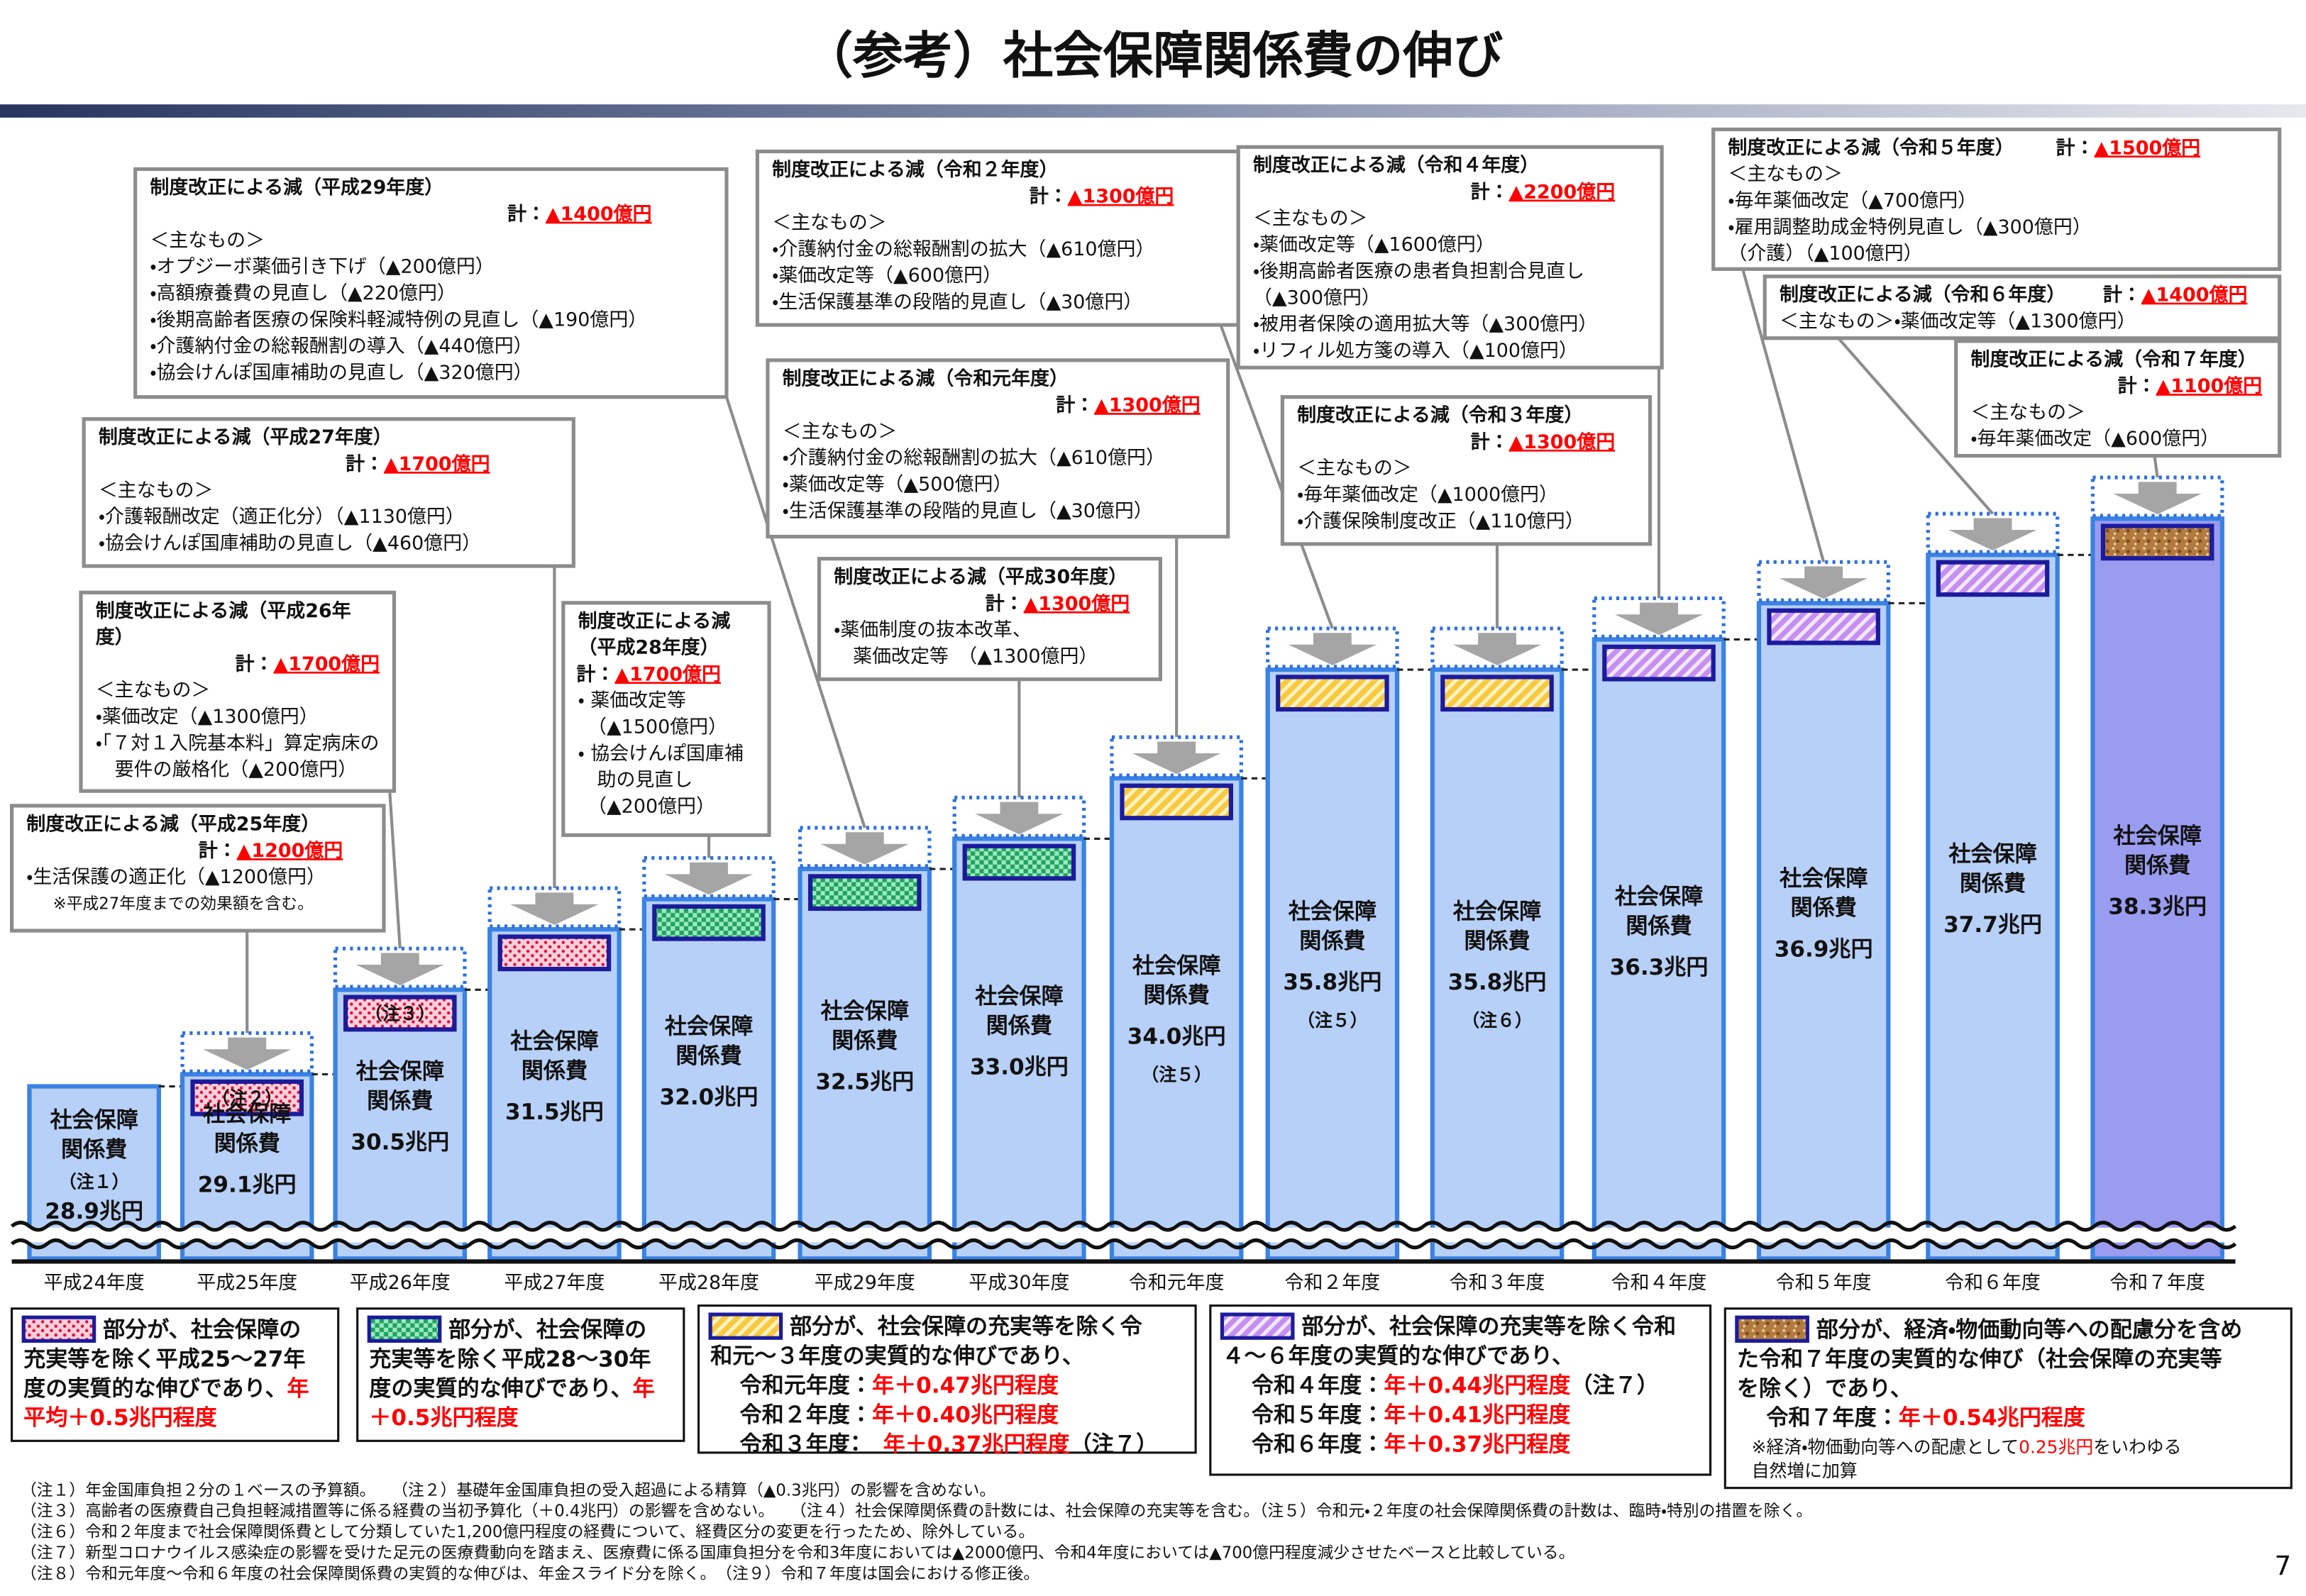  What do you see at coordinates (120, 1418) in the screenshot?
I see `legend-line: 平均＋0.5兆円程度` at bounding box center [120, 1418].